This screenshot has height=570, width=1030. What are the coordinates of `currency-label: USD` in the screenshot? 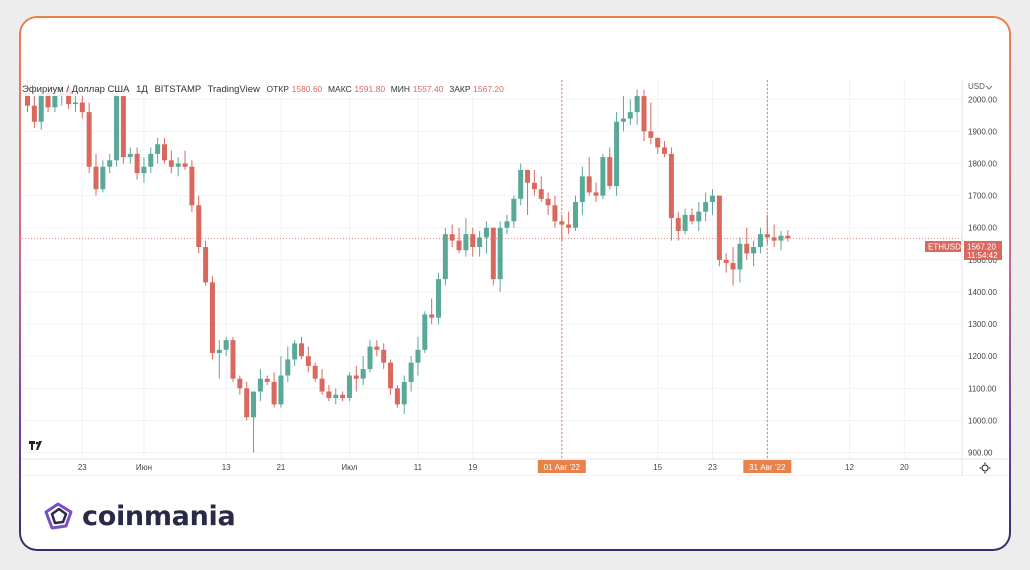 It's located at (976, 86).